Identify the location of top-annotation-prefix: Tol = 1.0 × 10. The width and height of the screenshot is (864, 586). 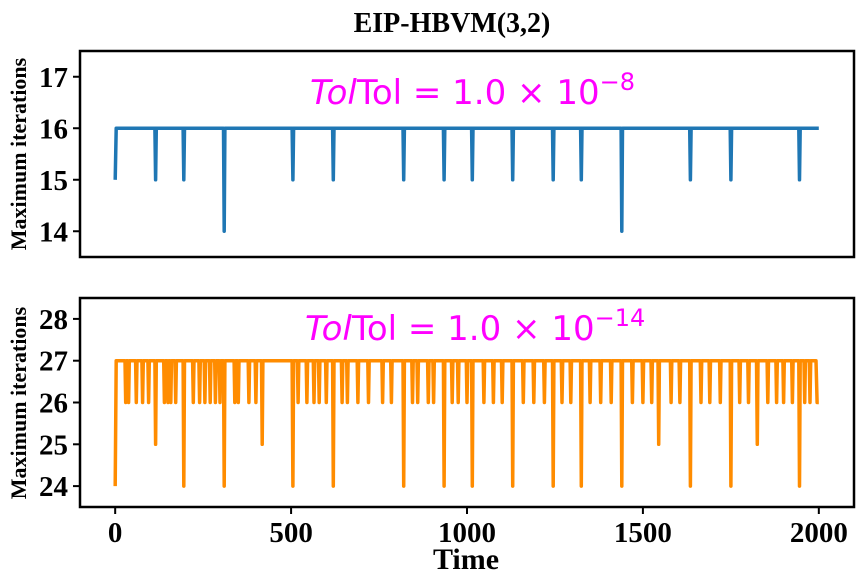
(478, 93).